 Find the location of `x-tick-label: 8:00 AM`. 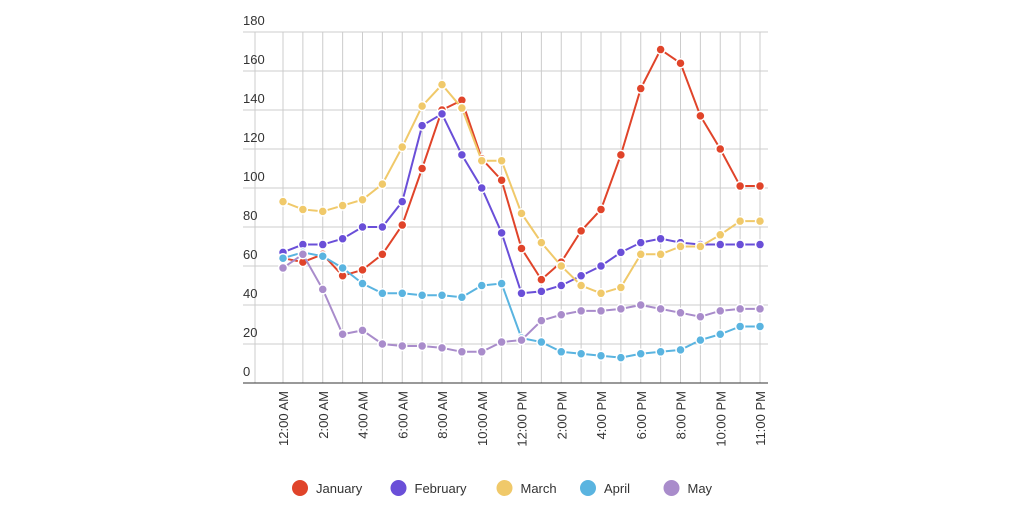

x-tick-label: 8:00 AM is located at coordinates (442, 415).